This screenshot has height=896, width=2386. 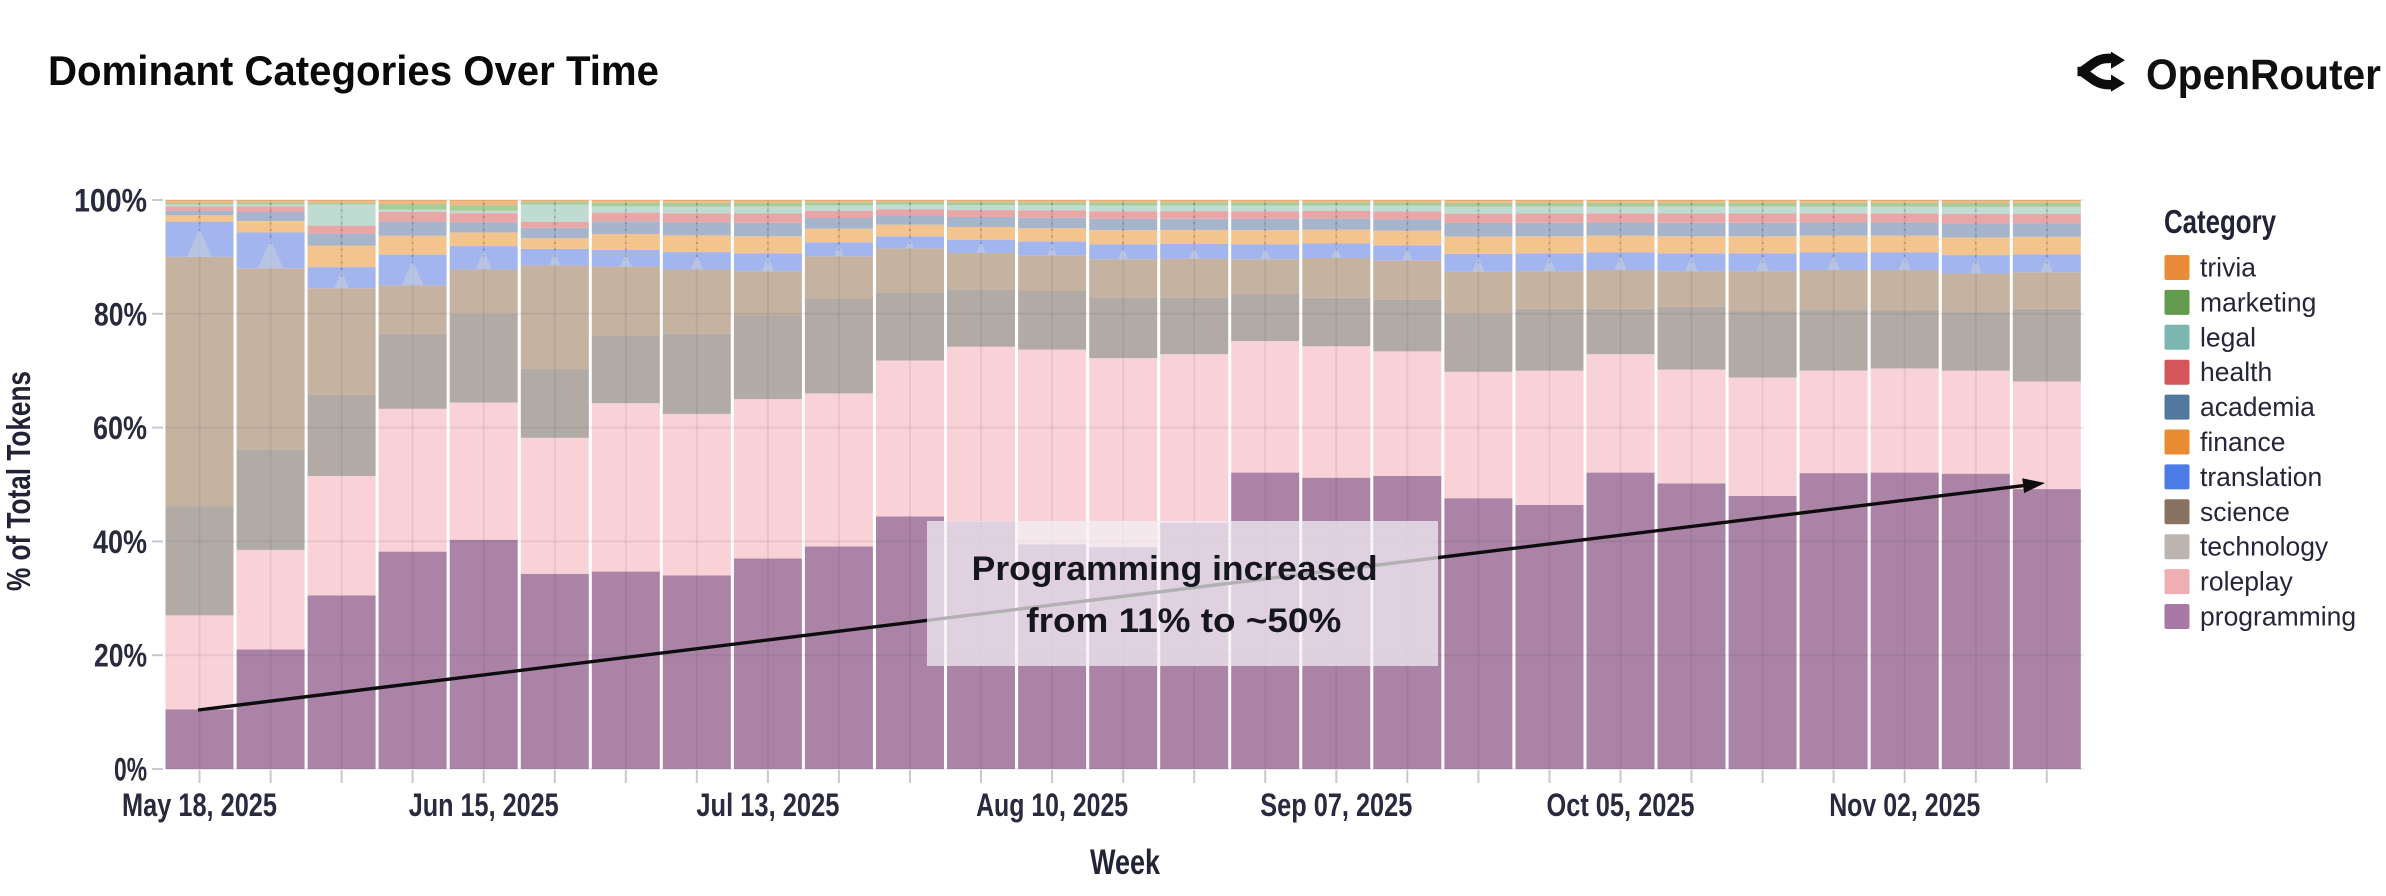 I want to click on svg-text: Dominant Categories Over Time, so click(x=353, y=70).